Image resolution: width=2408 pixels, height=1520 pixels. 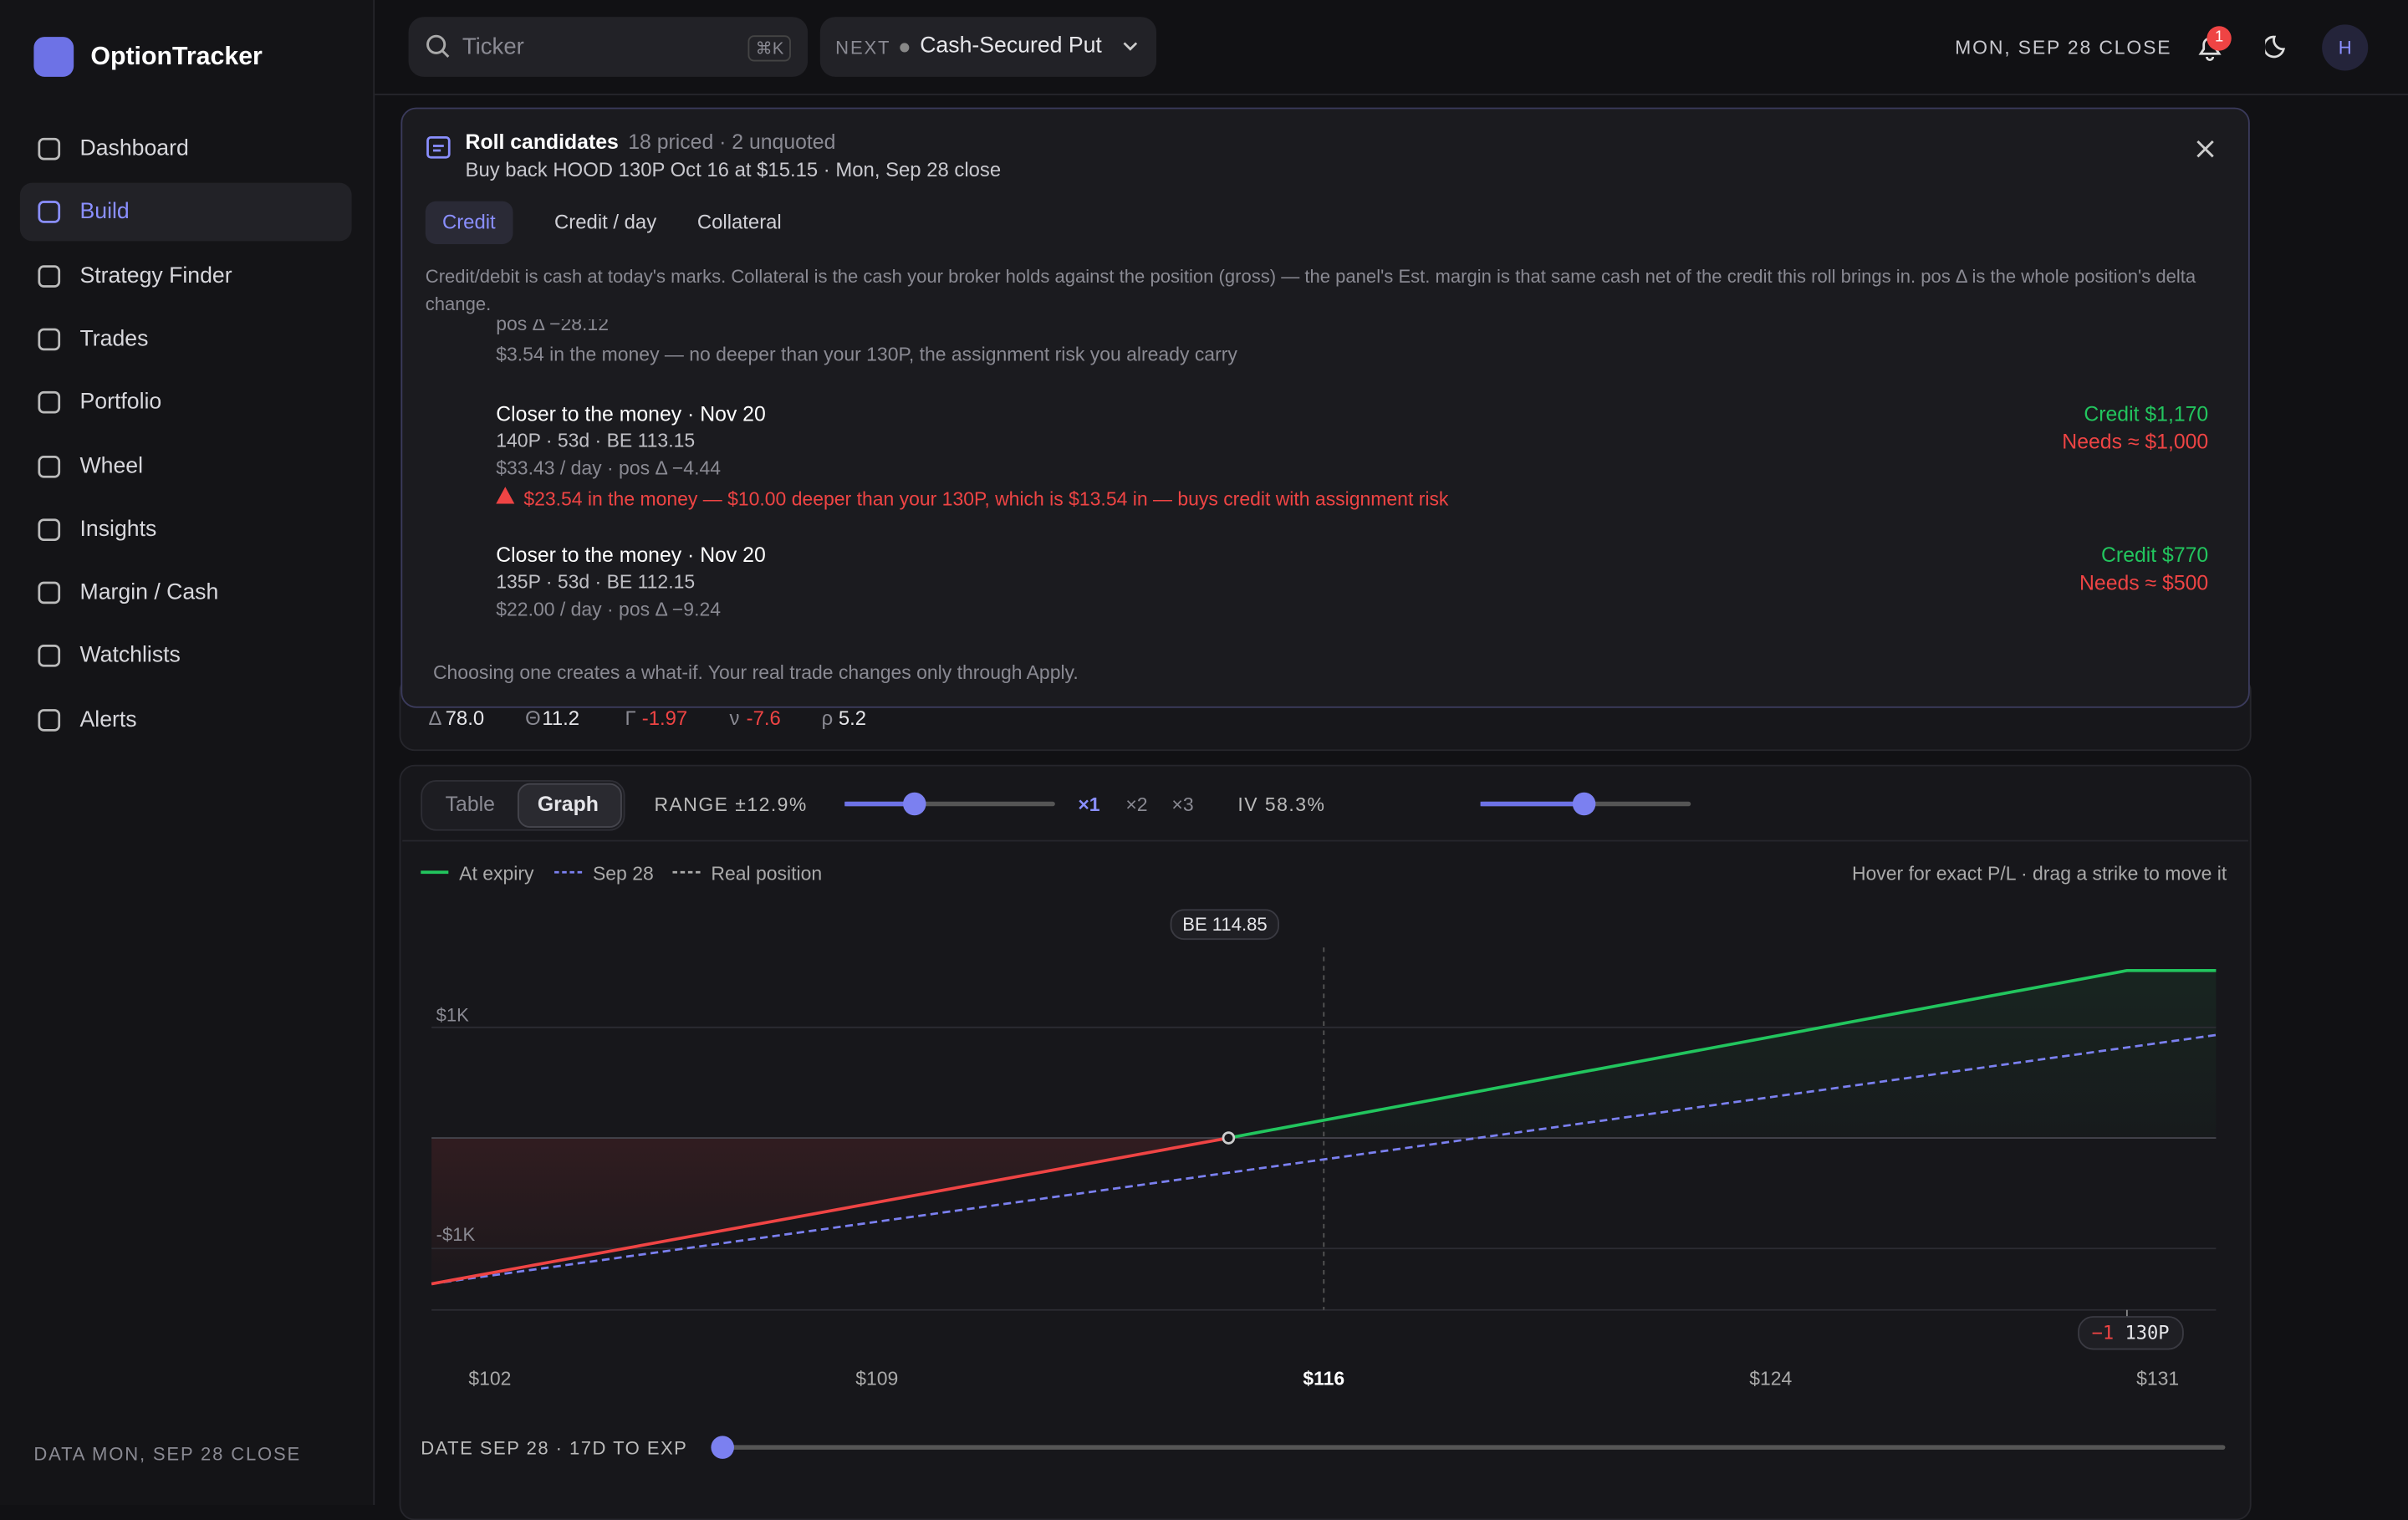 I want to click on nav-item: Alerts, so click(x=186, y=720).